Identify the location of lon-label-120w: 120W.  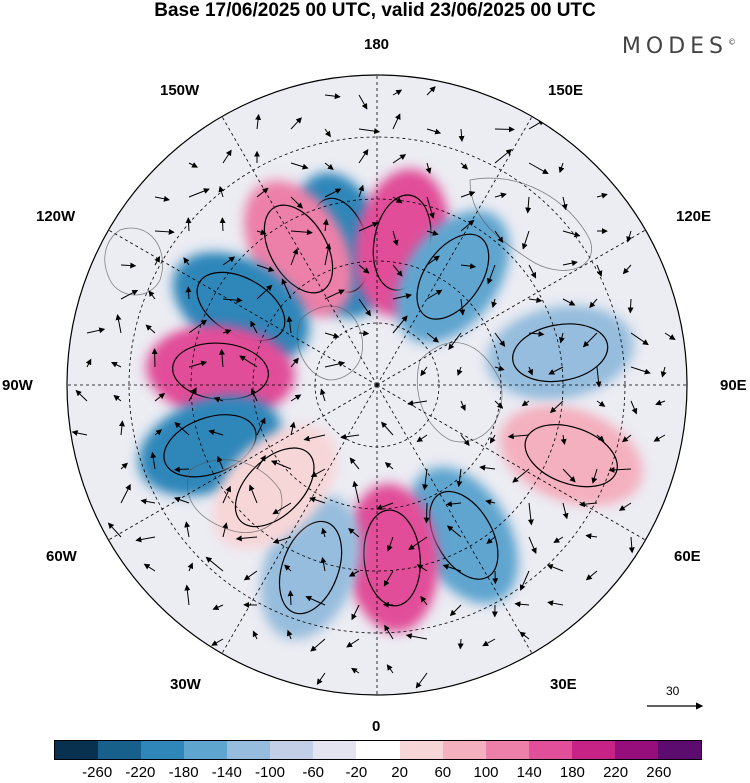
(56, 216).